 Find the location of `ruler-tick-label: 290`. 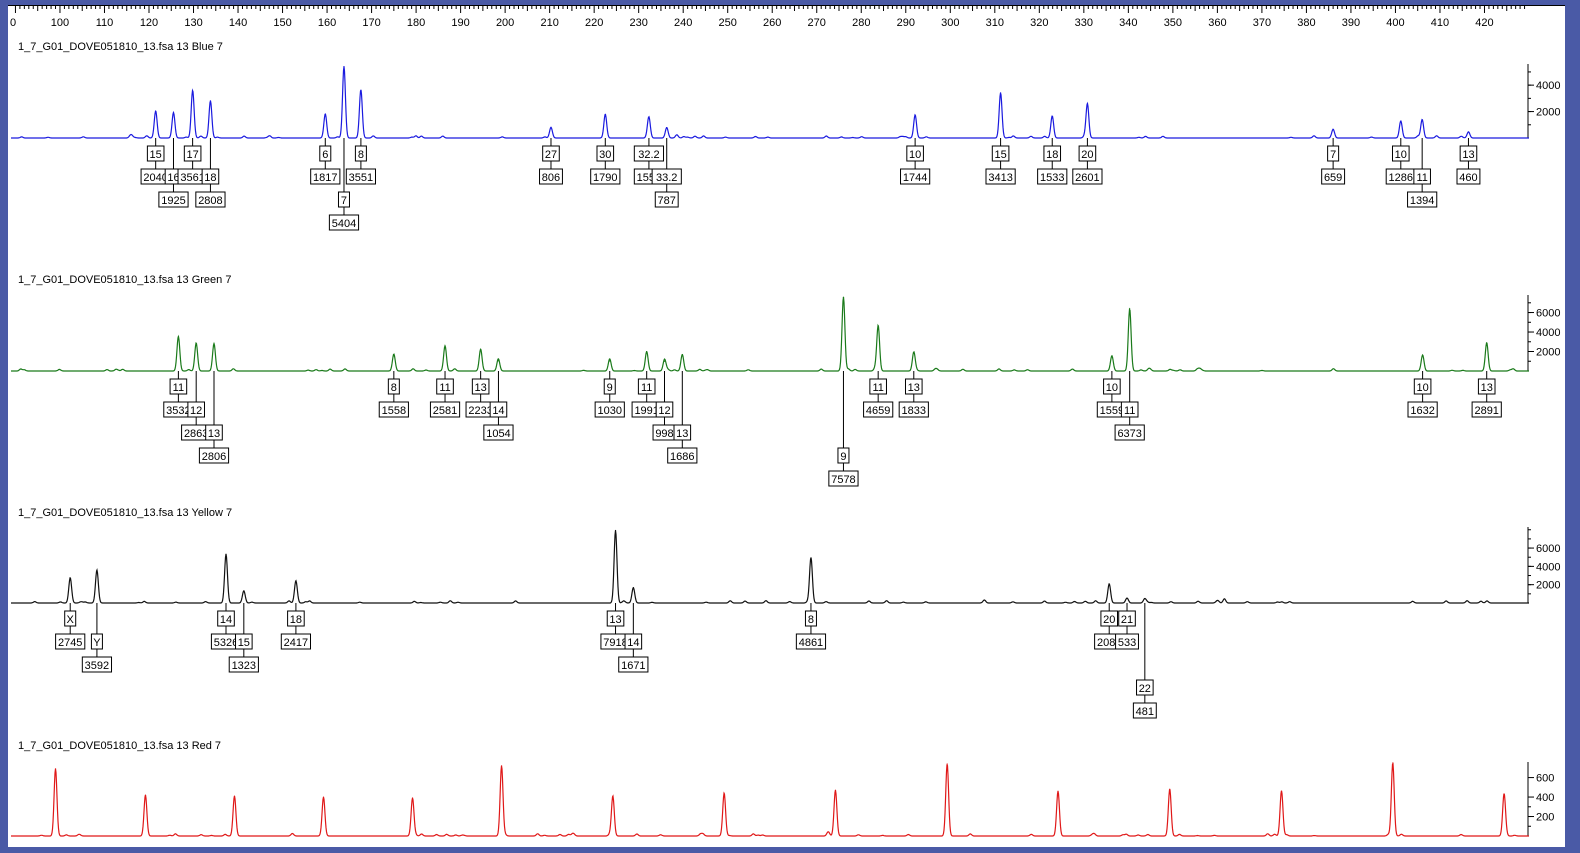

ruler-tick-label: 290 is located at coordinates (906, 23).